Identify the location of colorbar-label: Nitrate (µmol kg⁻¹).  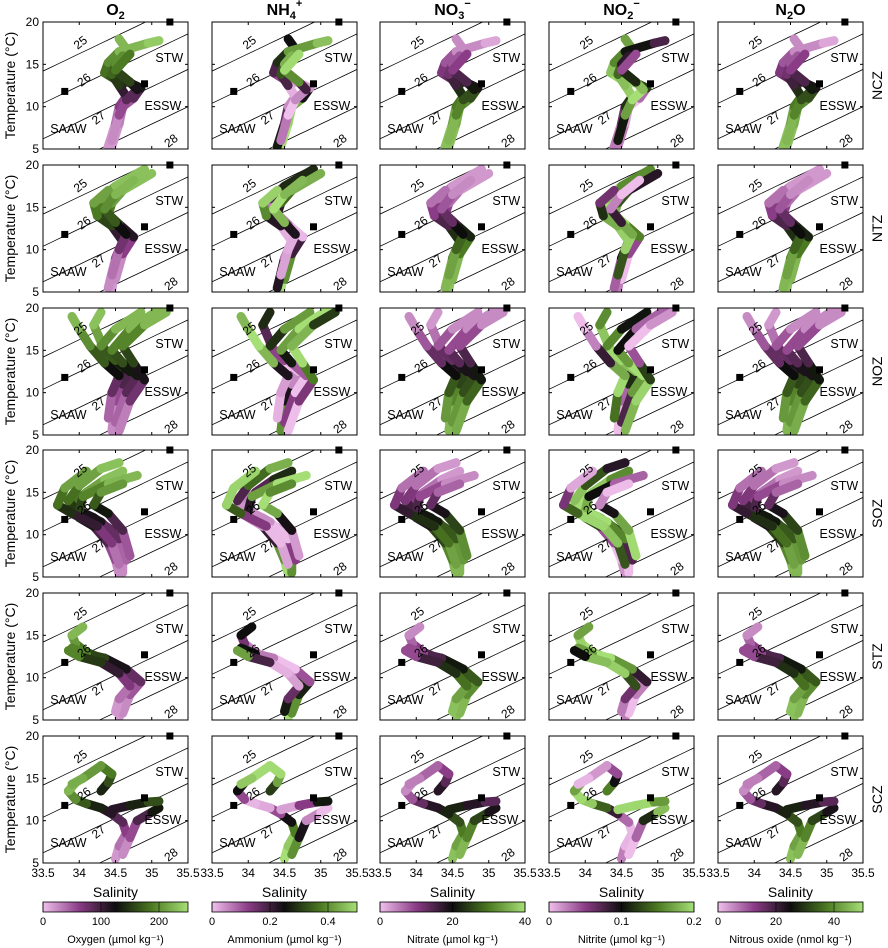
(452, 940).